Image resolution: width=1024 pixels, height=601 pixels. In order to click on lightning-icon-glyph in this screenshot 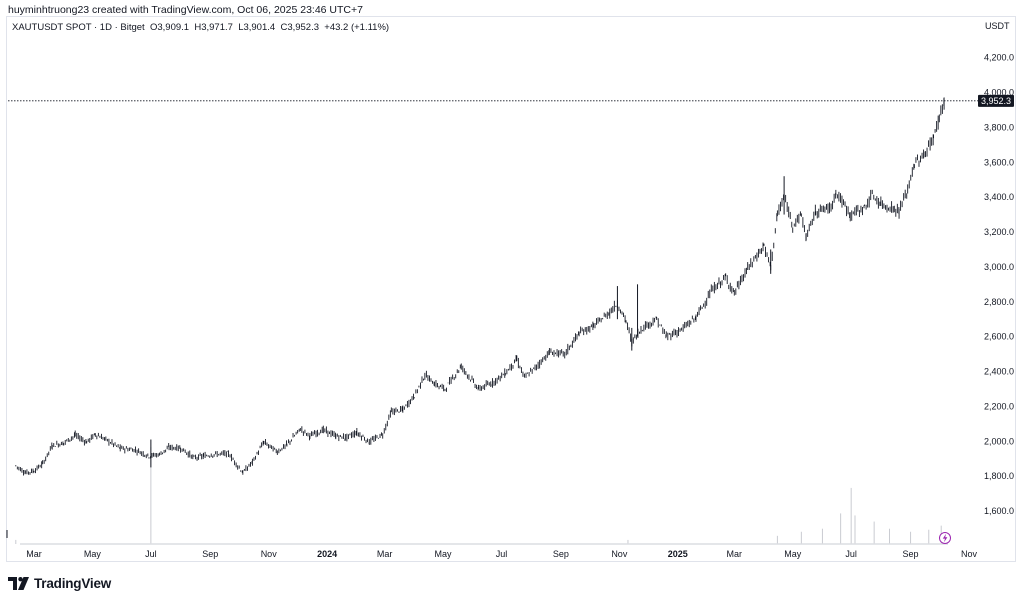, I will do `click(945, 538)`.